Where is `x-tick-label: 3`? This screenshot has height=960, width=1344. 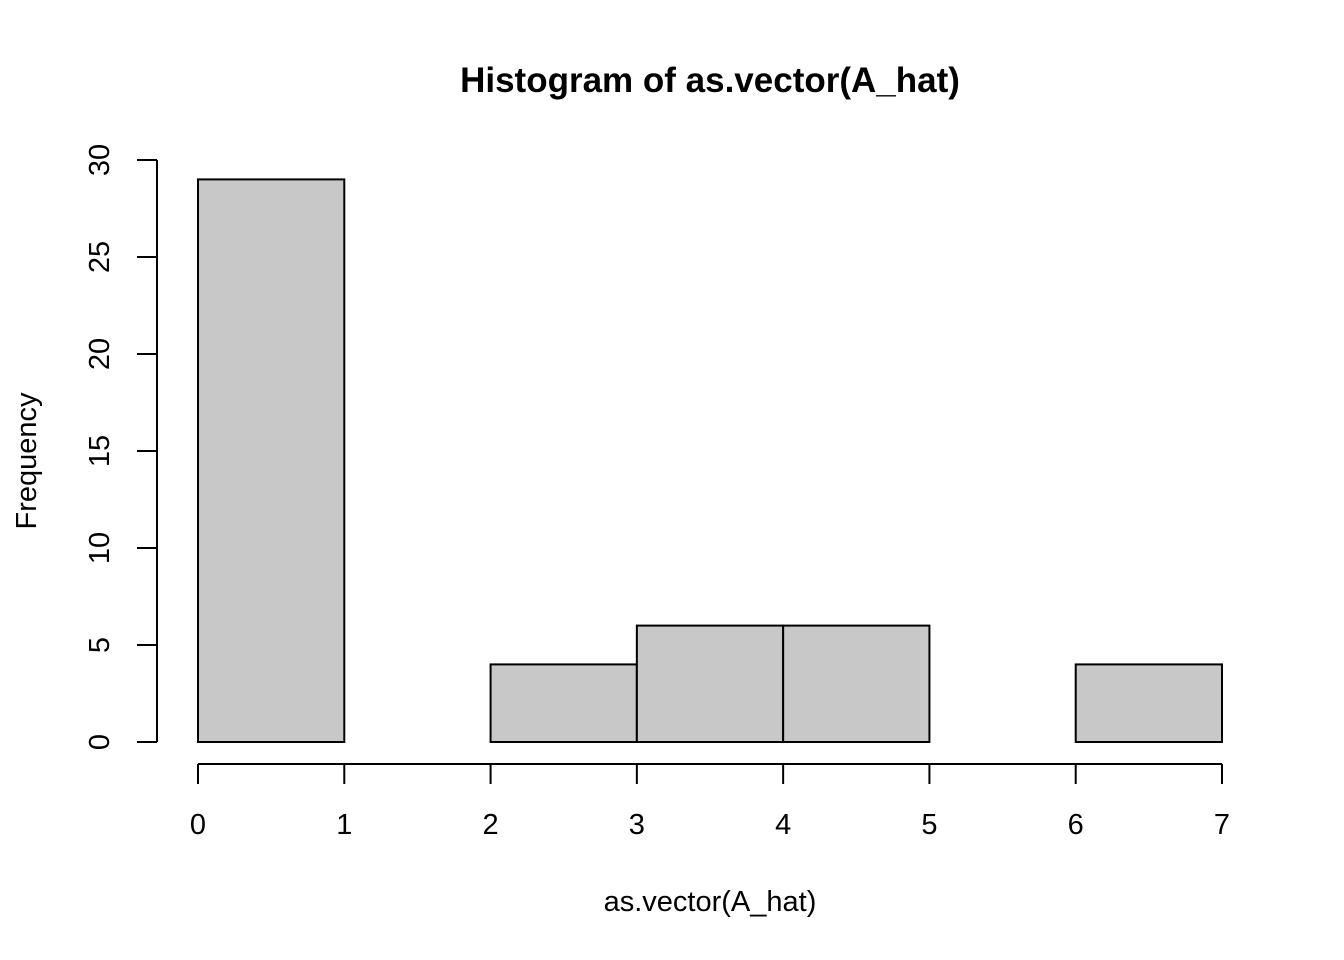 x-tick-label: 3 is located at coordinates (637, 825).